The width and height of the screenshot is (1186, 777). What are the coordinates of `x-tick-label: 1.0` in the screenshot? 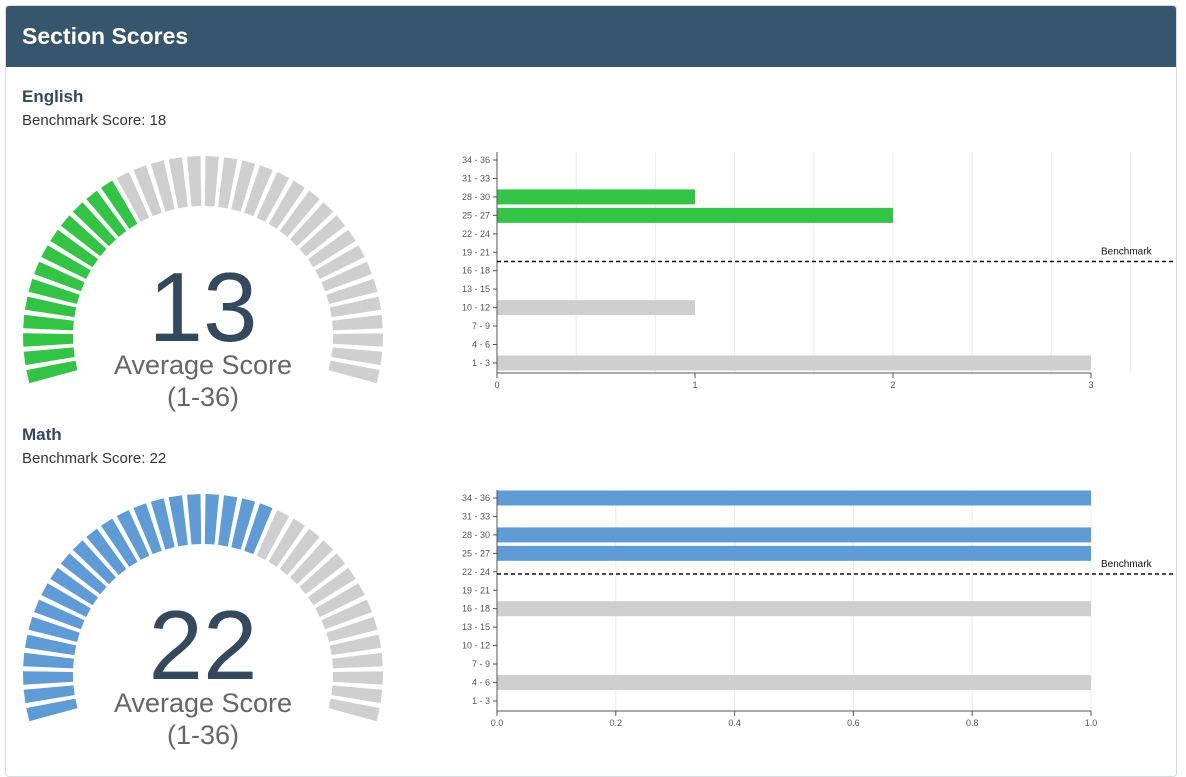 It's located at (1091, 723).